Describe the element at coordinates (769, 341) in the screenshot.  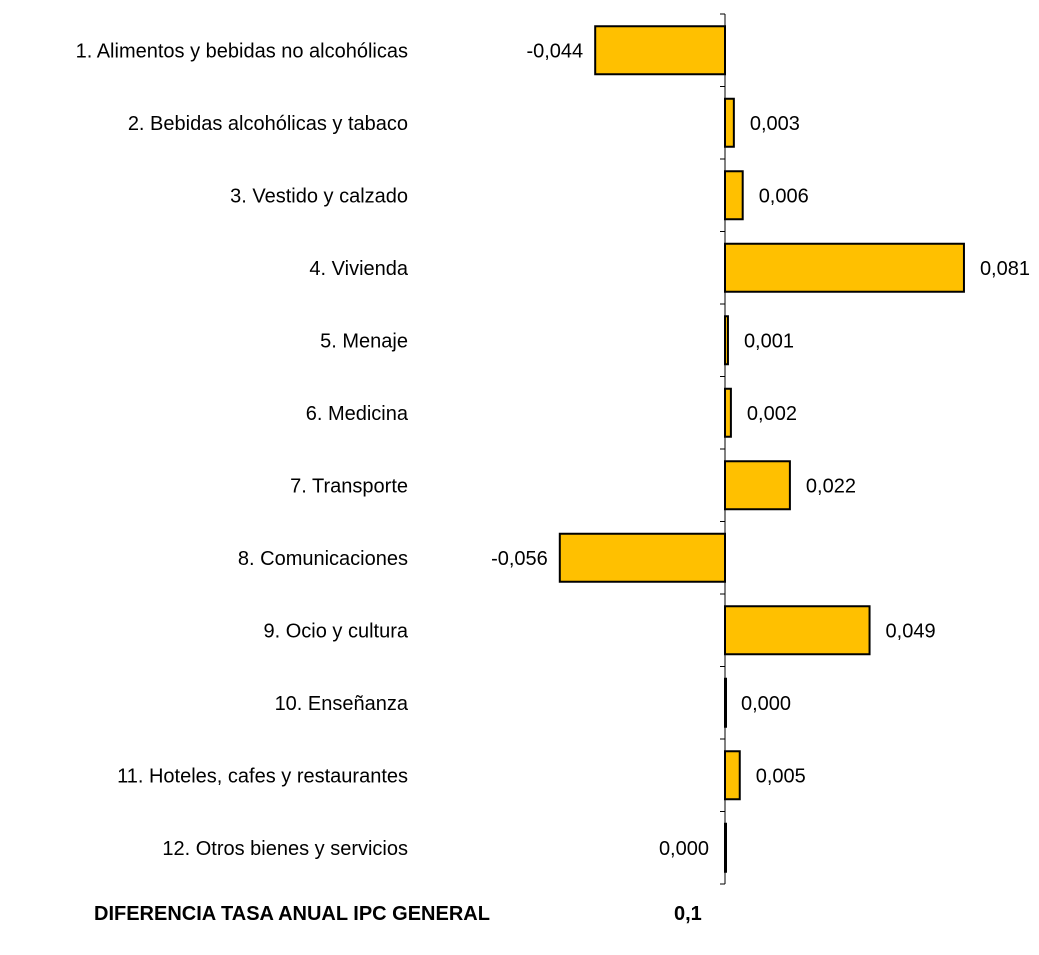
I see `value-label: 0,001` at that location.